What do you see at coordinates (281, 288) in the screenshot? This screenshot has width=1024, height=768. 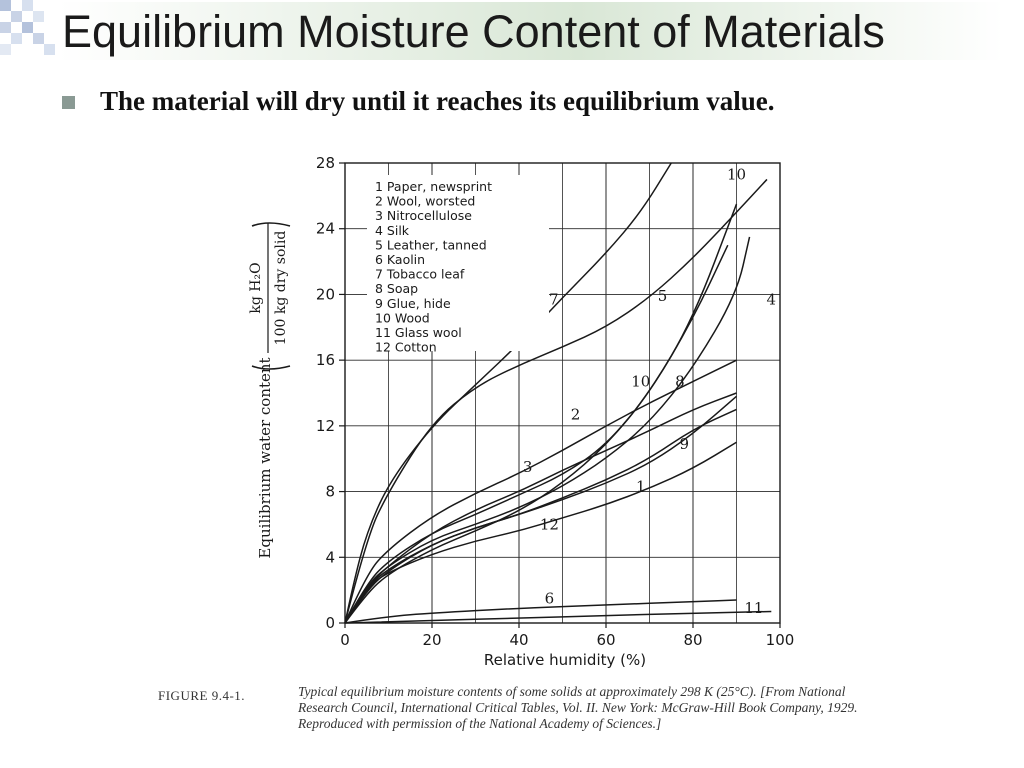 I see `y-axis-unit-denominator: 100 kg dry solid` at bounding box center [281, 288].